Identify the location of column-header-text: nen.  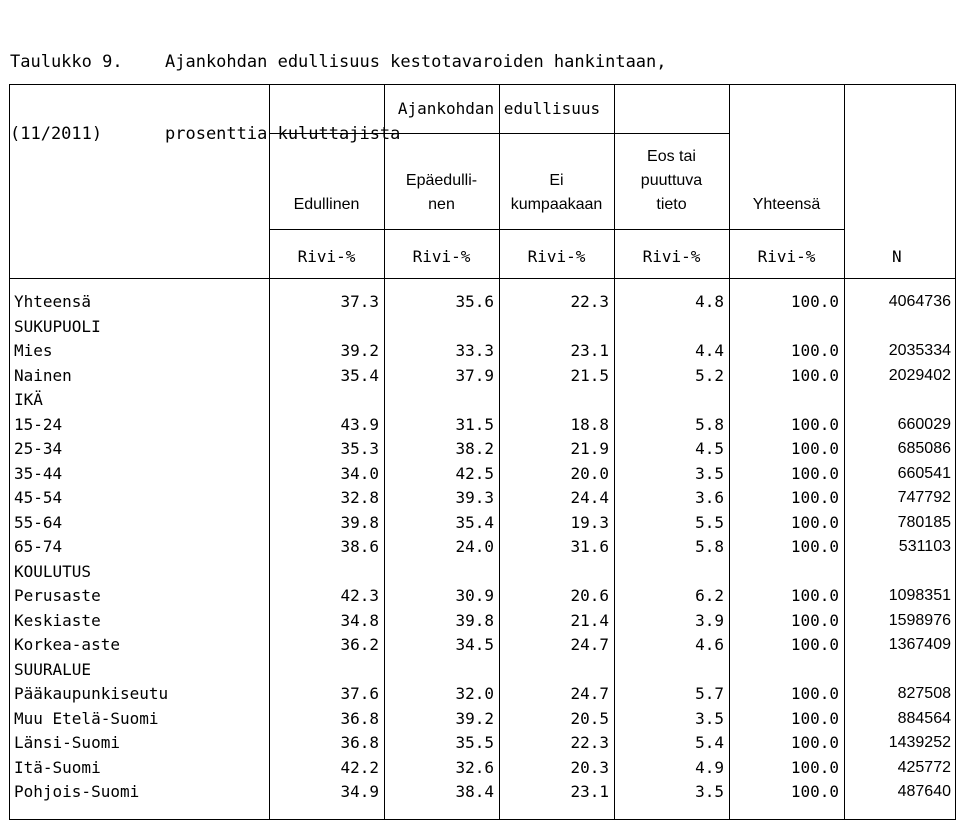
(441, 204).